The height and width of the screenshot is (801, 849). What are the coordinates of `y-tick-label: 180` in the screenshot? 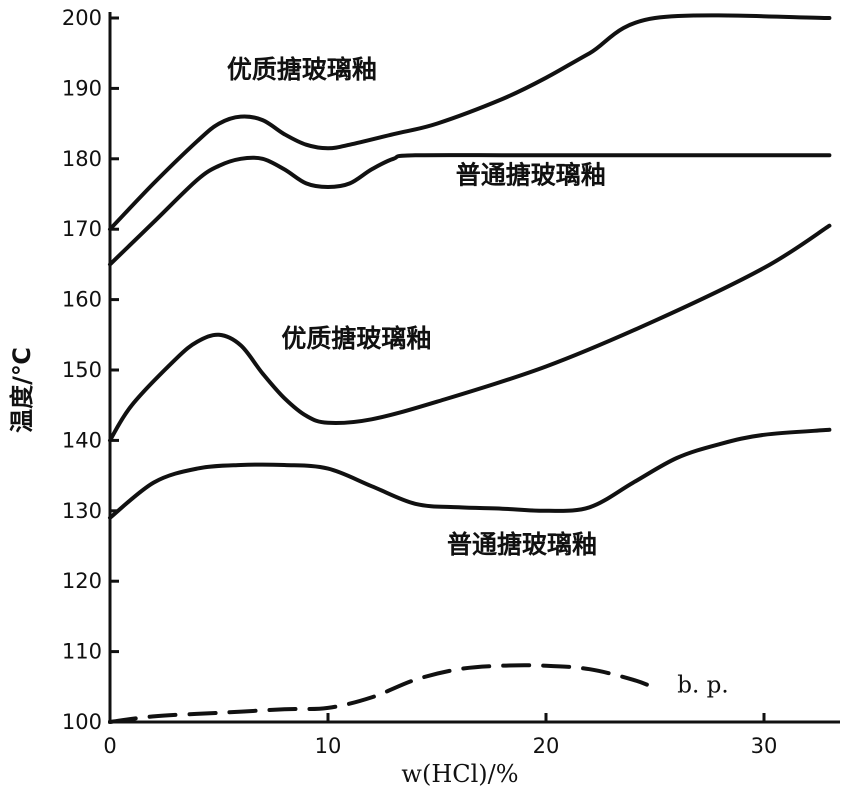 It's located at (82, 159).